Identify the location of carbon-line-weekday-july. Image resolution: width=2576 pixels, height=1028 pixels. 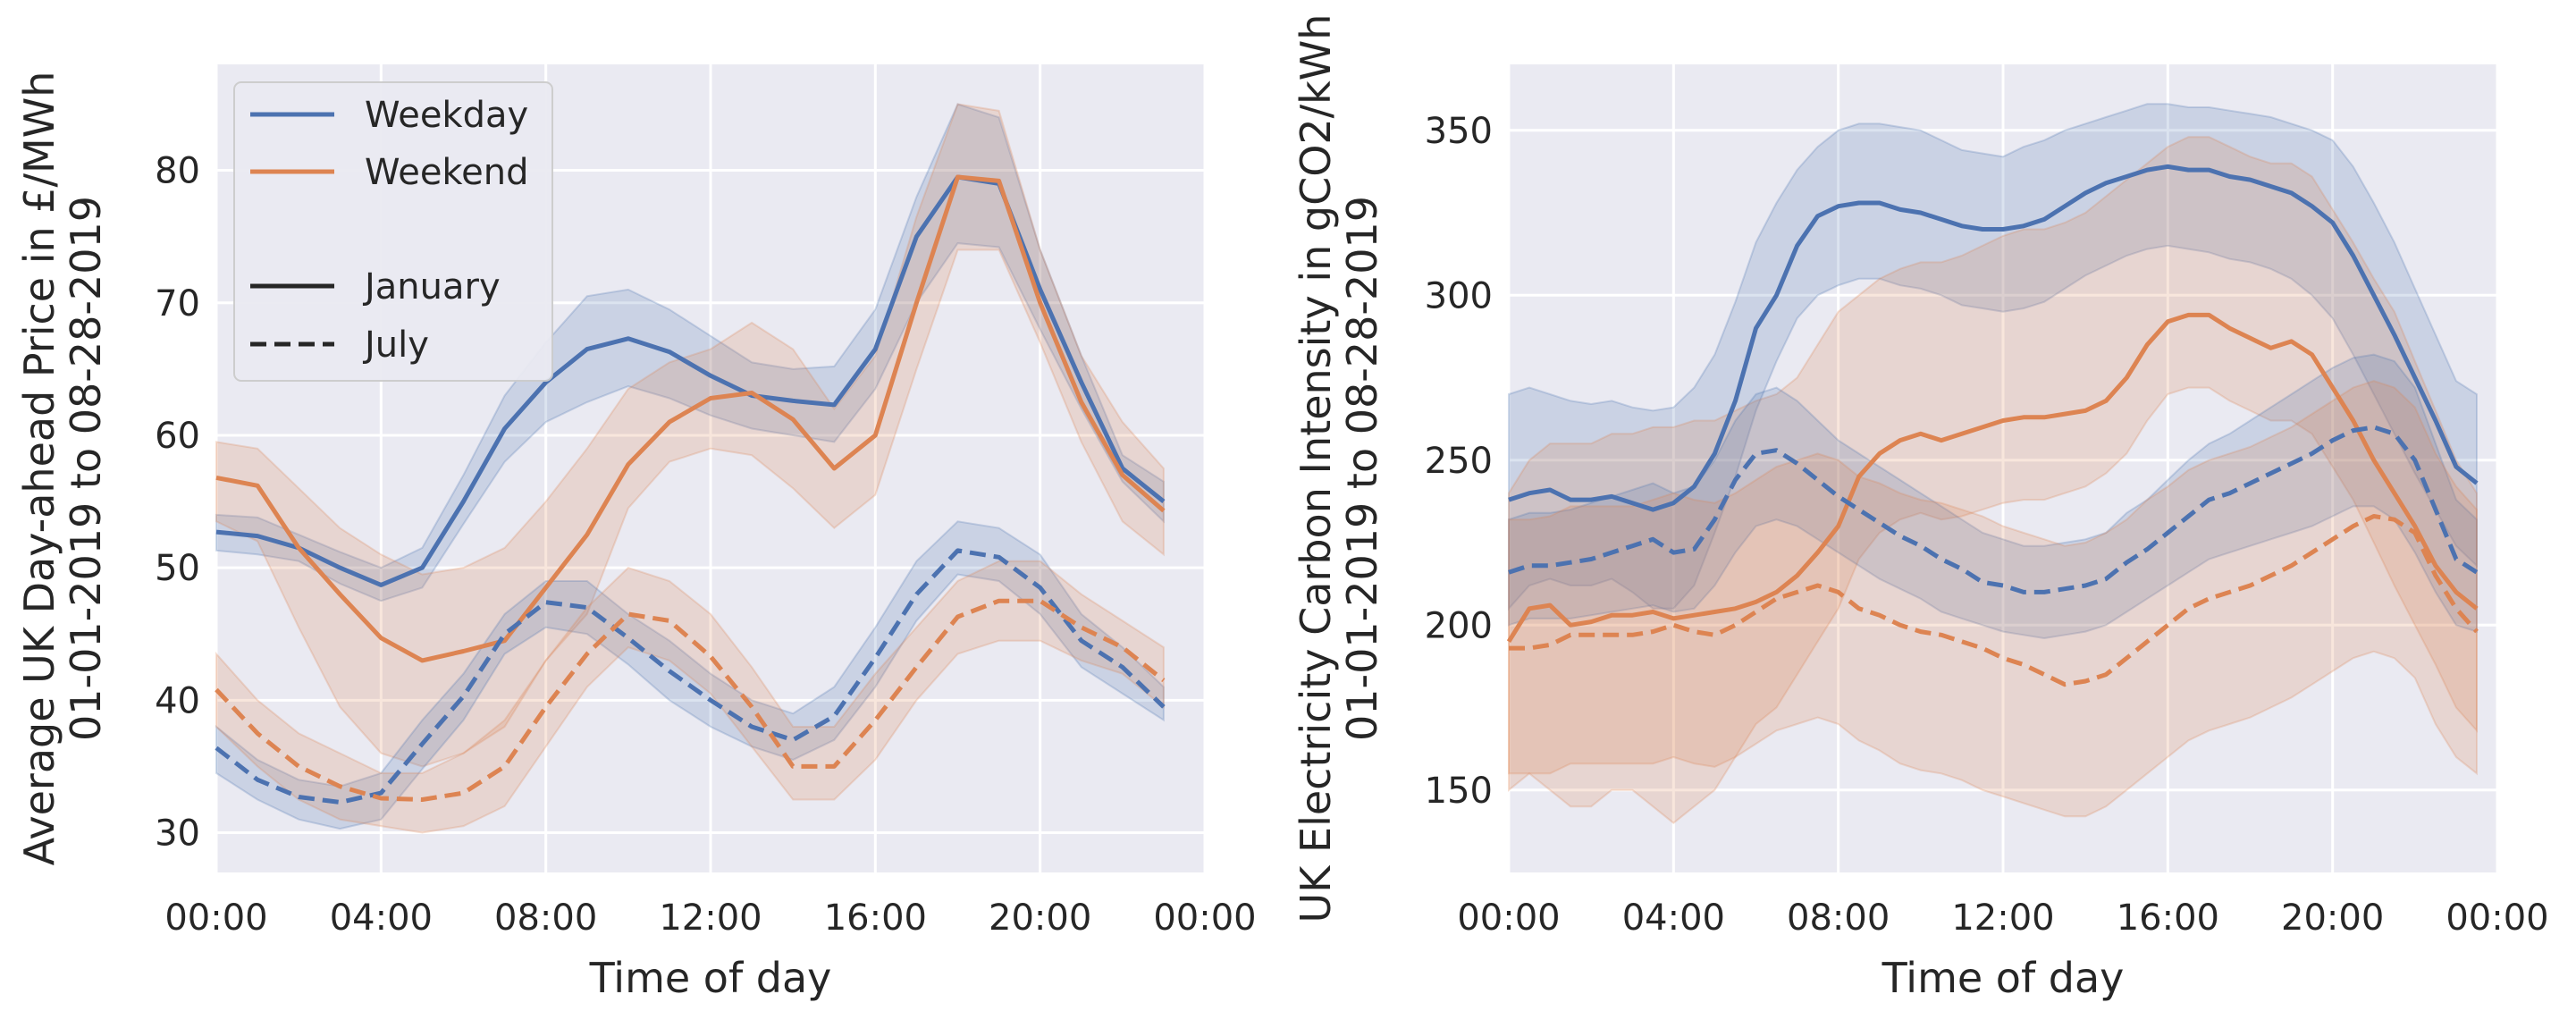
(1994, 509).